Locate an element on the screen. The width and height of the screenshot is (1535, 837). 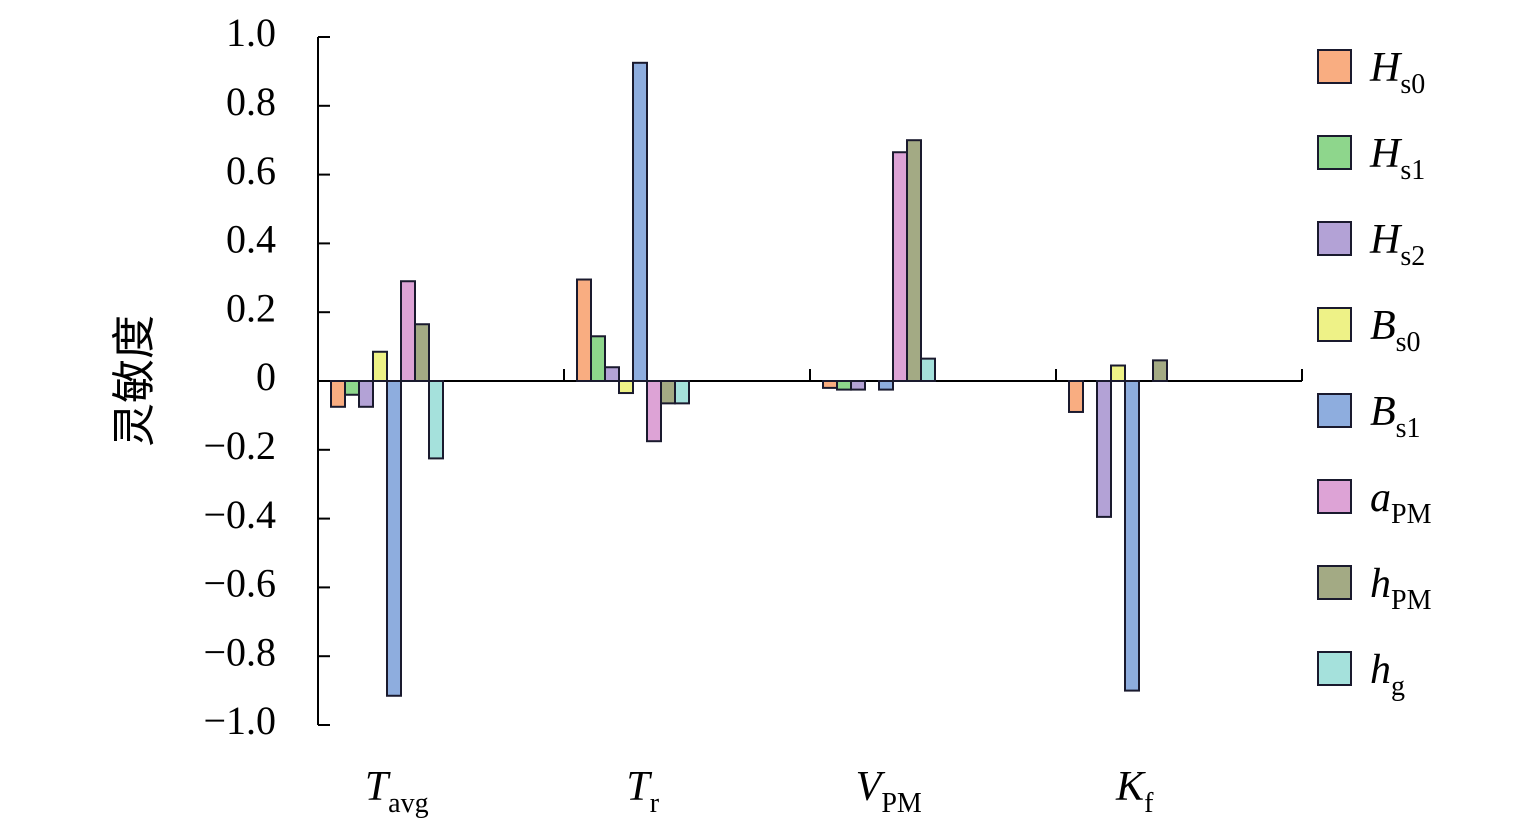
y-tick-label: 0.6 is located at coordinates (251, 170).